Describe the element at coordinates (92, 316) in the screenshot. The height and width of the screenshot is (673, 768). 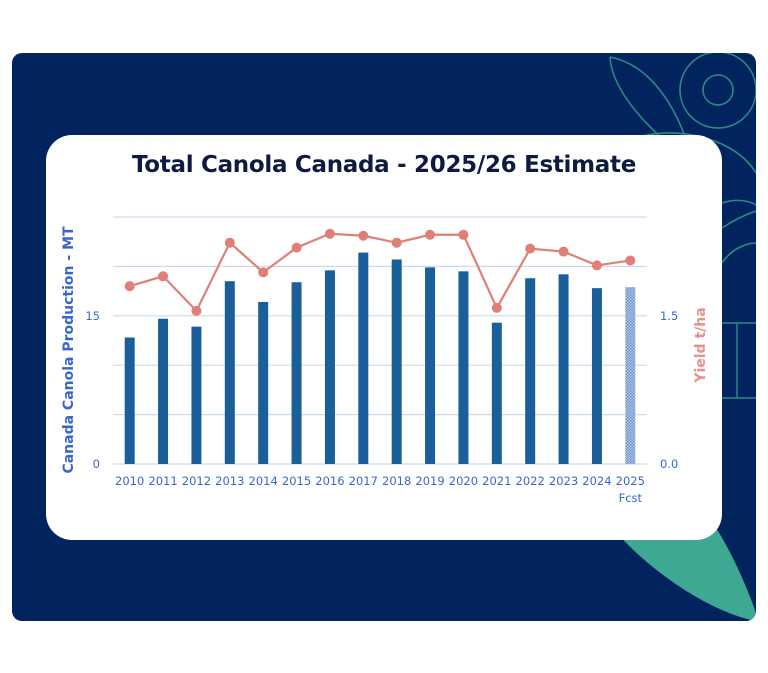
I see `y-tick-label: 15` at that location.